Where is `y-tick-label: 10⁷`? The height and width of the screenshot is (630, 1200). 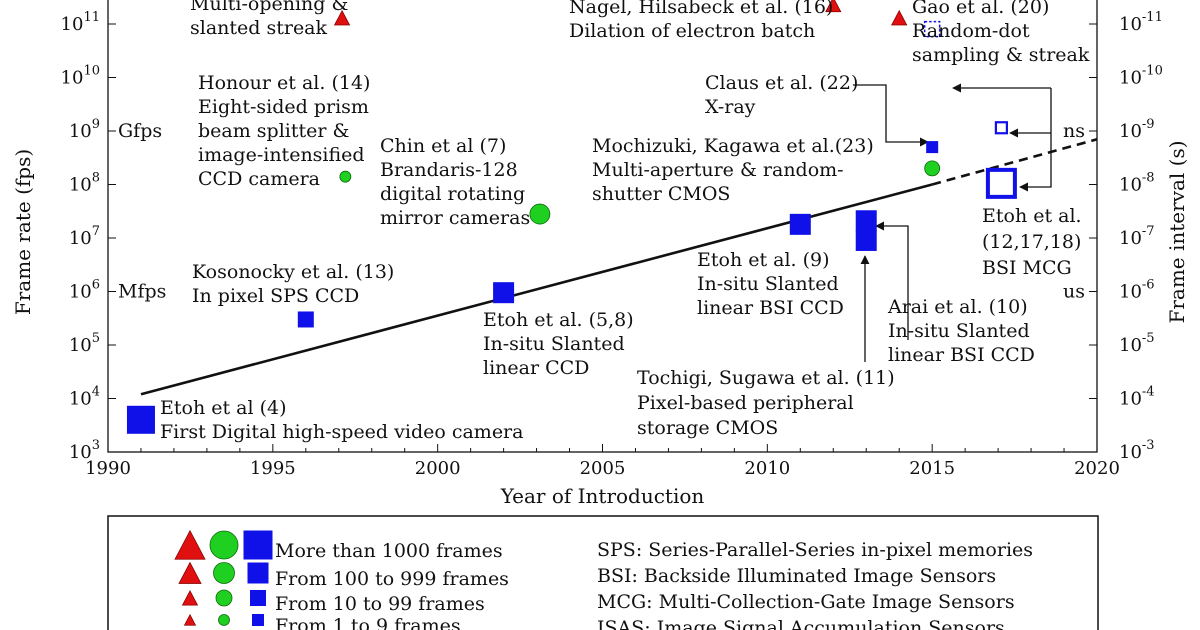 y-tick-label: 10⁷ is located at coordinates (84, 236).